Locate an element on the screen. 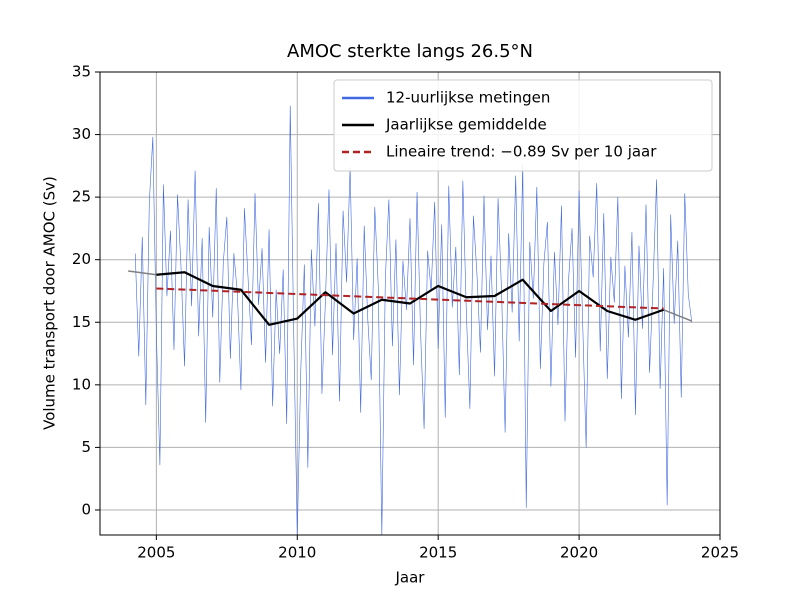 This screenshot has width=800, height=604. y-tick-label: 0 is located at coordinates (86, 509).